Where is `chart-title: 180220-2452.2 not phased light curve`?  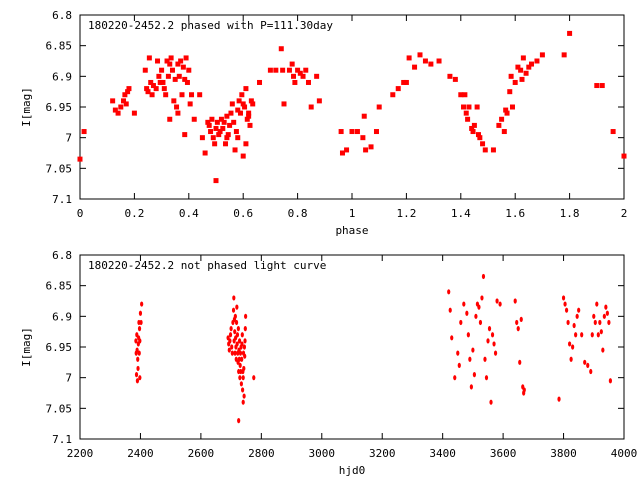
chart-title: 180220-2452.2 not phased light curve is located at coordinates (207, 265).